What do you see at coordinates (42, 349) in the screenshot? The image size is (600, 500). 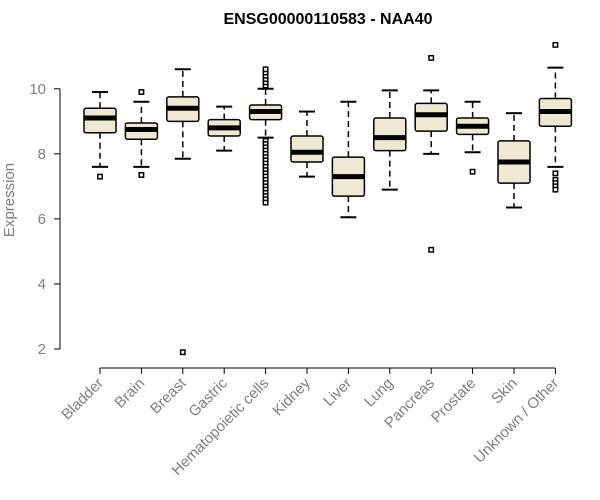 I see `y-tick-label: 2` at bounding box center [42, 349].